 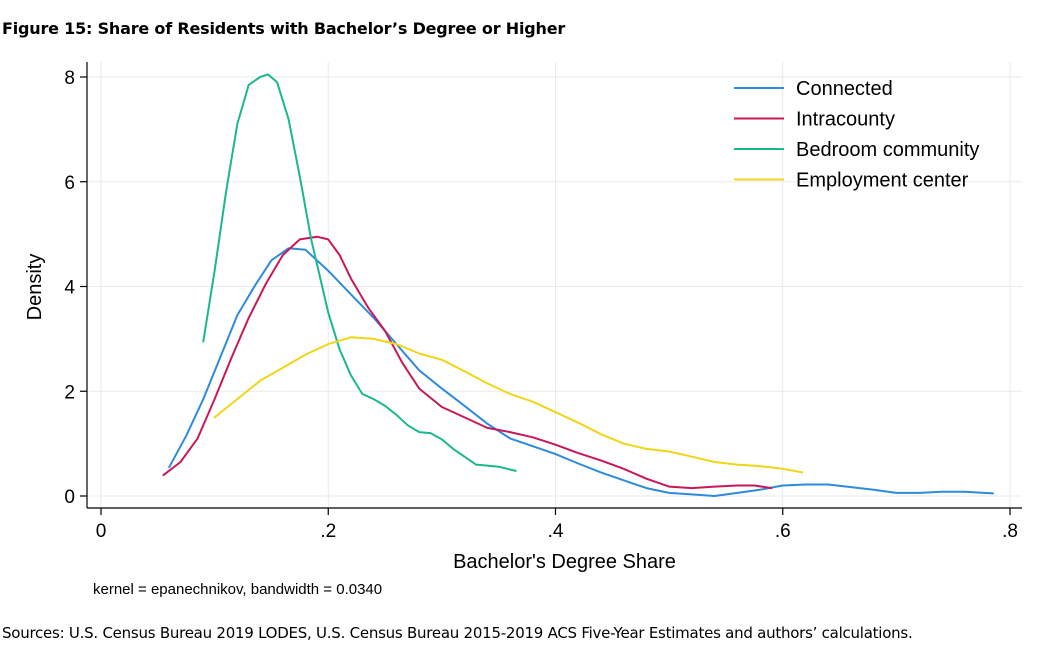 I want to click on x-tick-label: .4, so click(x=556, y=531).